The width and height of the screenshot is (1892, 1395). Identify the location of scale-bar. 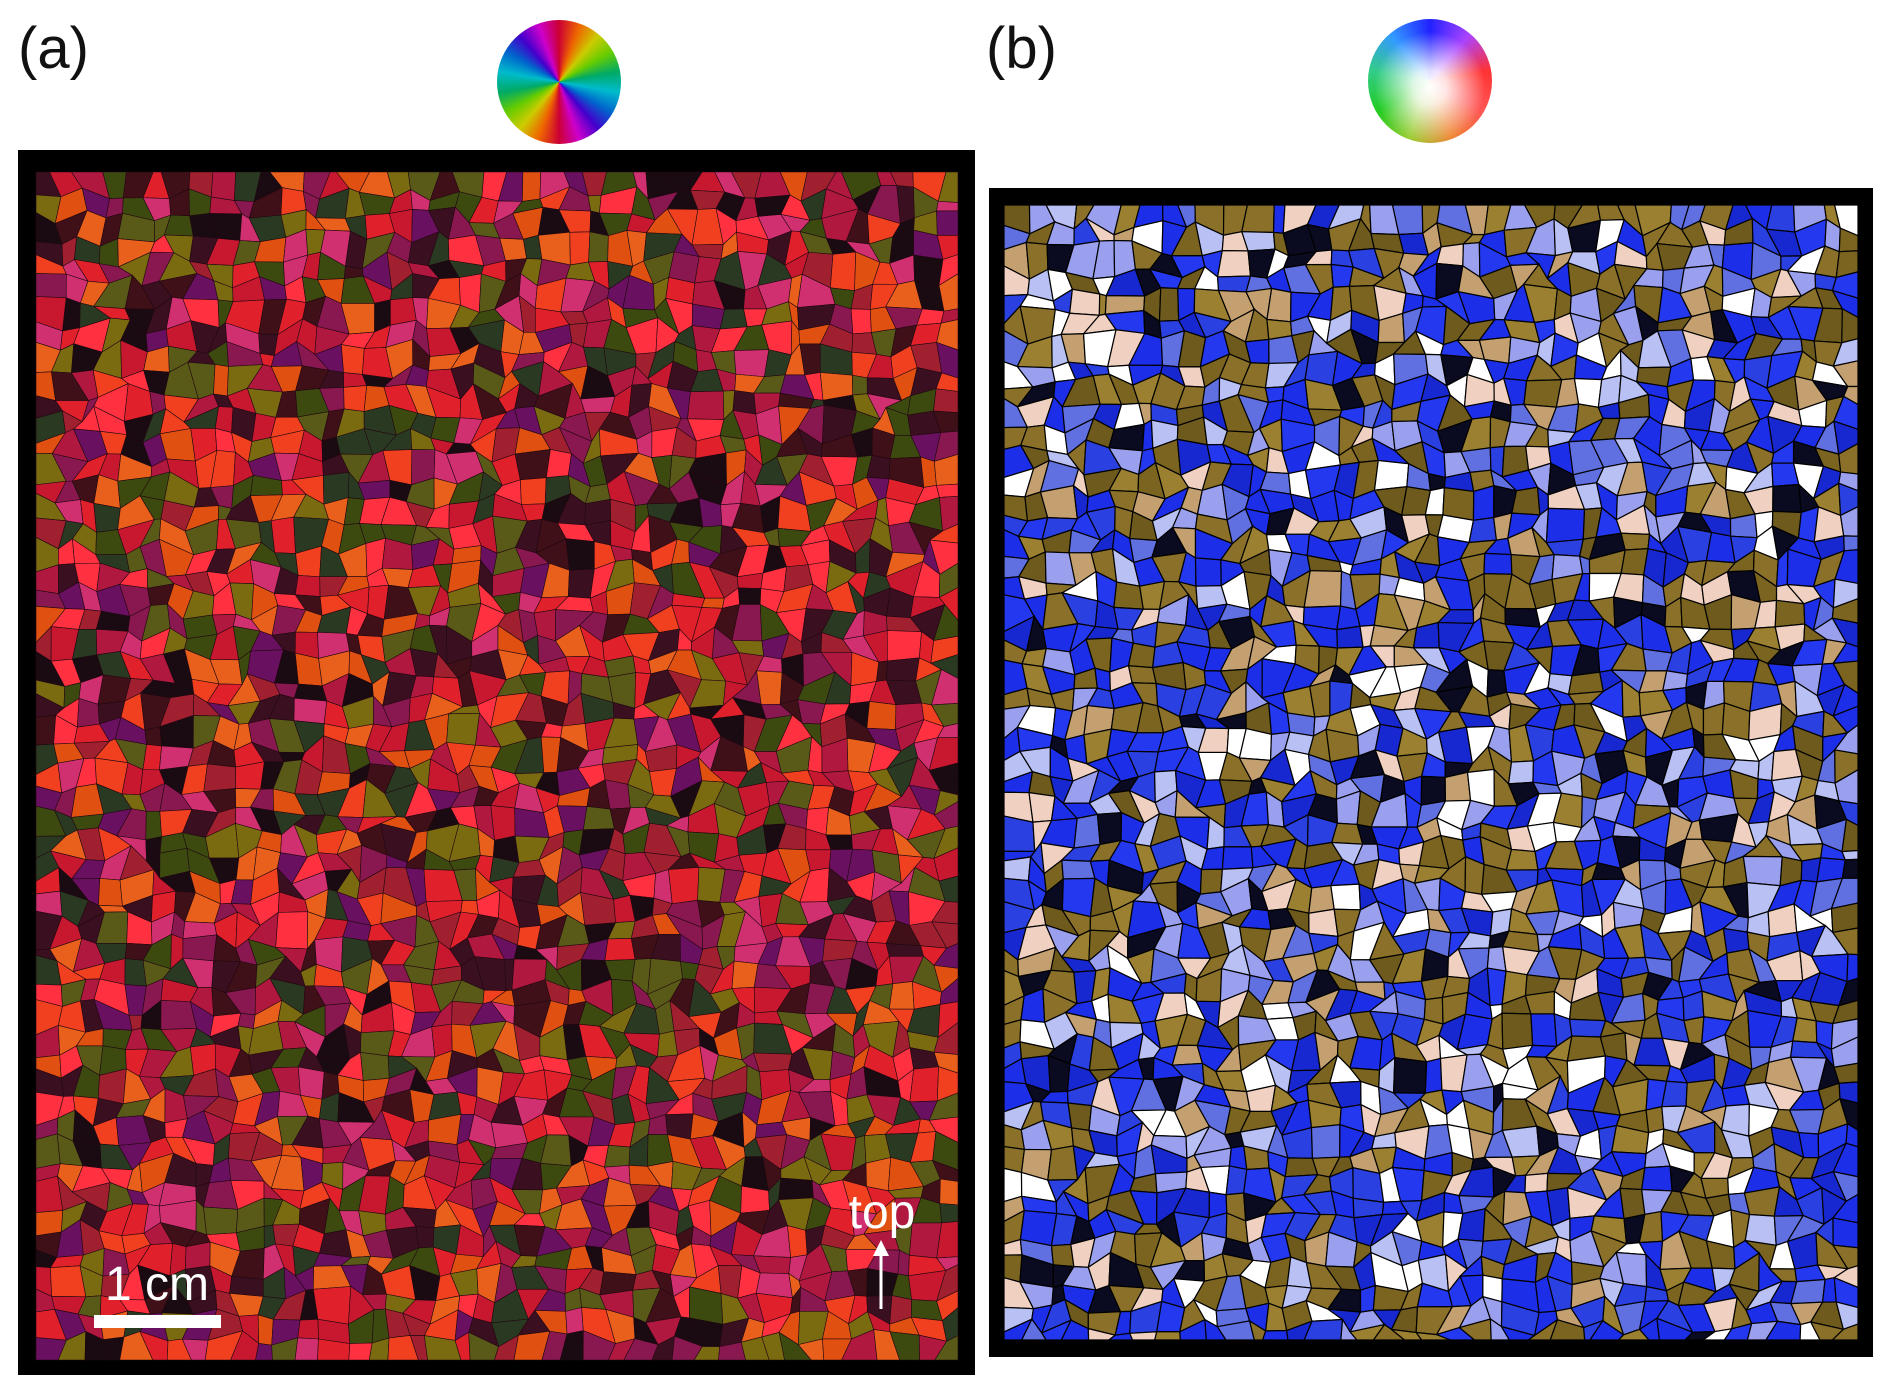
(157, 1321).